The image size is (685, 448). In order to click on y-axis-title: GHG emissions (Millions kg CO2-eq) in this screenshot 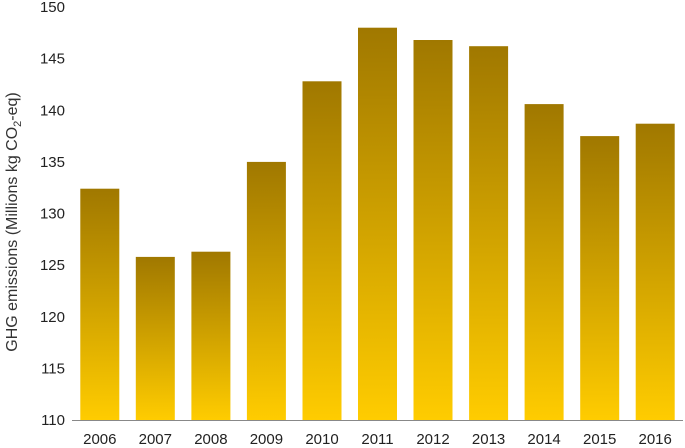, I will do `click(14, 222)`.